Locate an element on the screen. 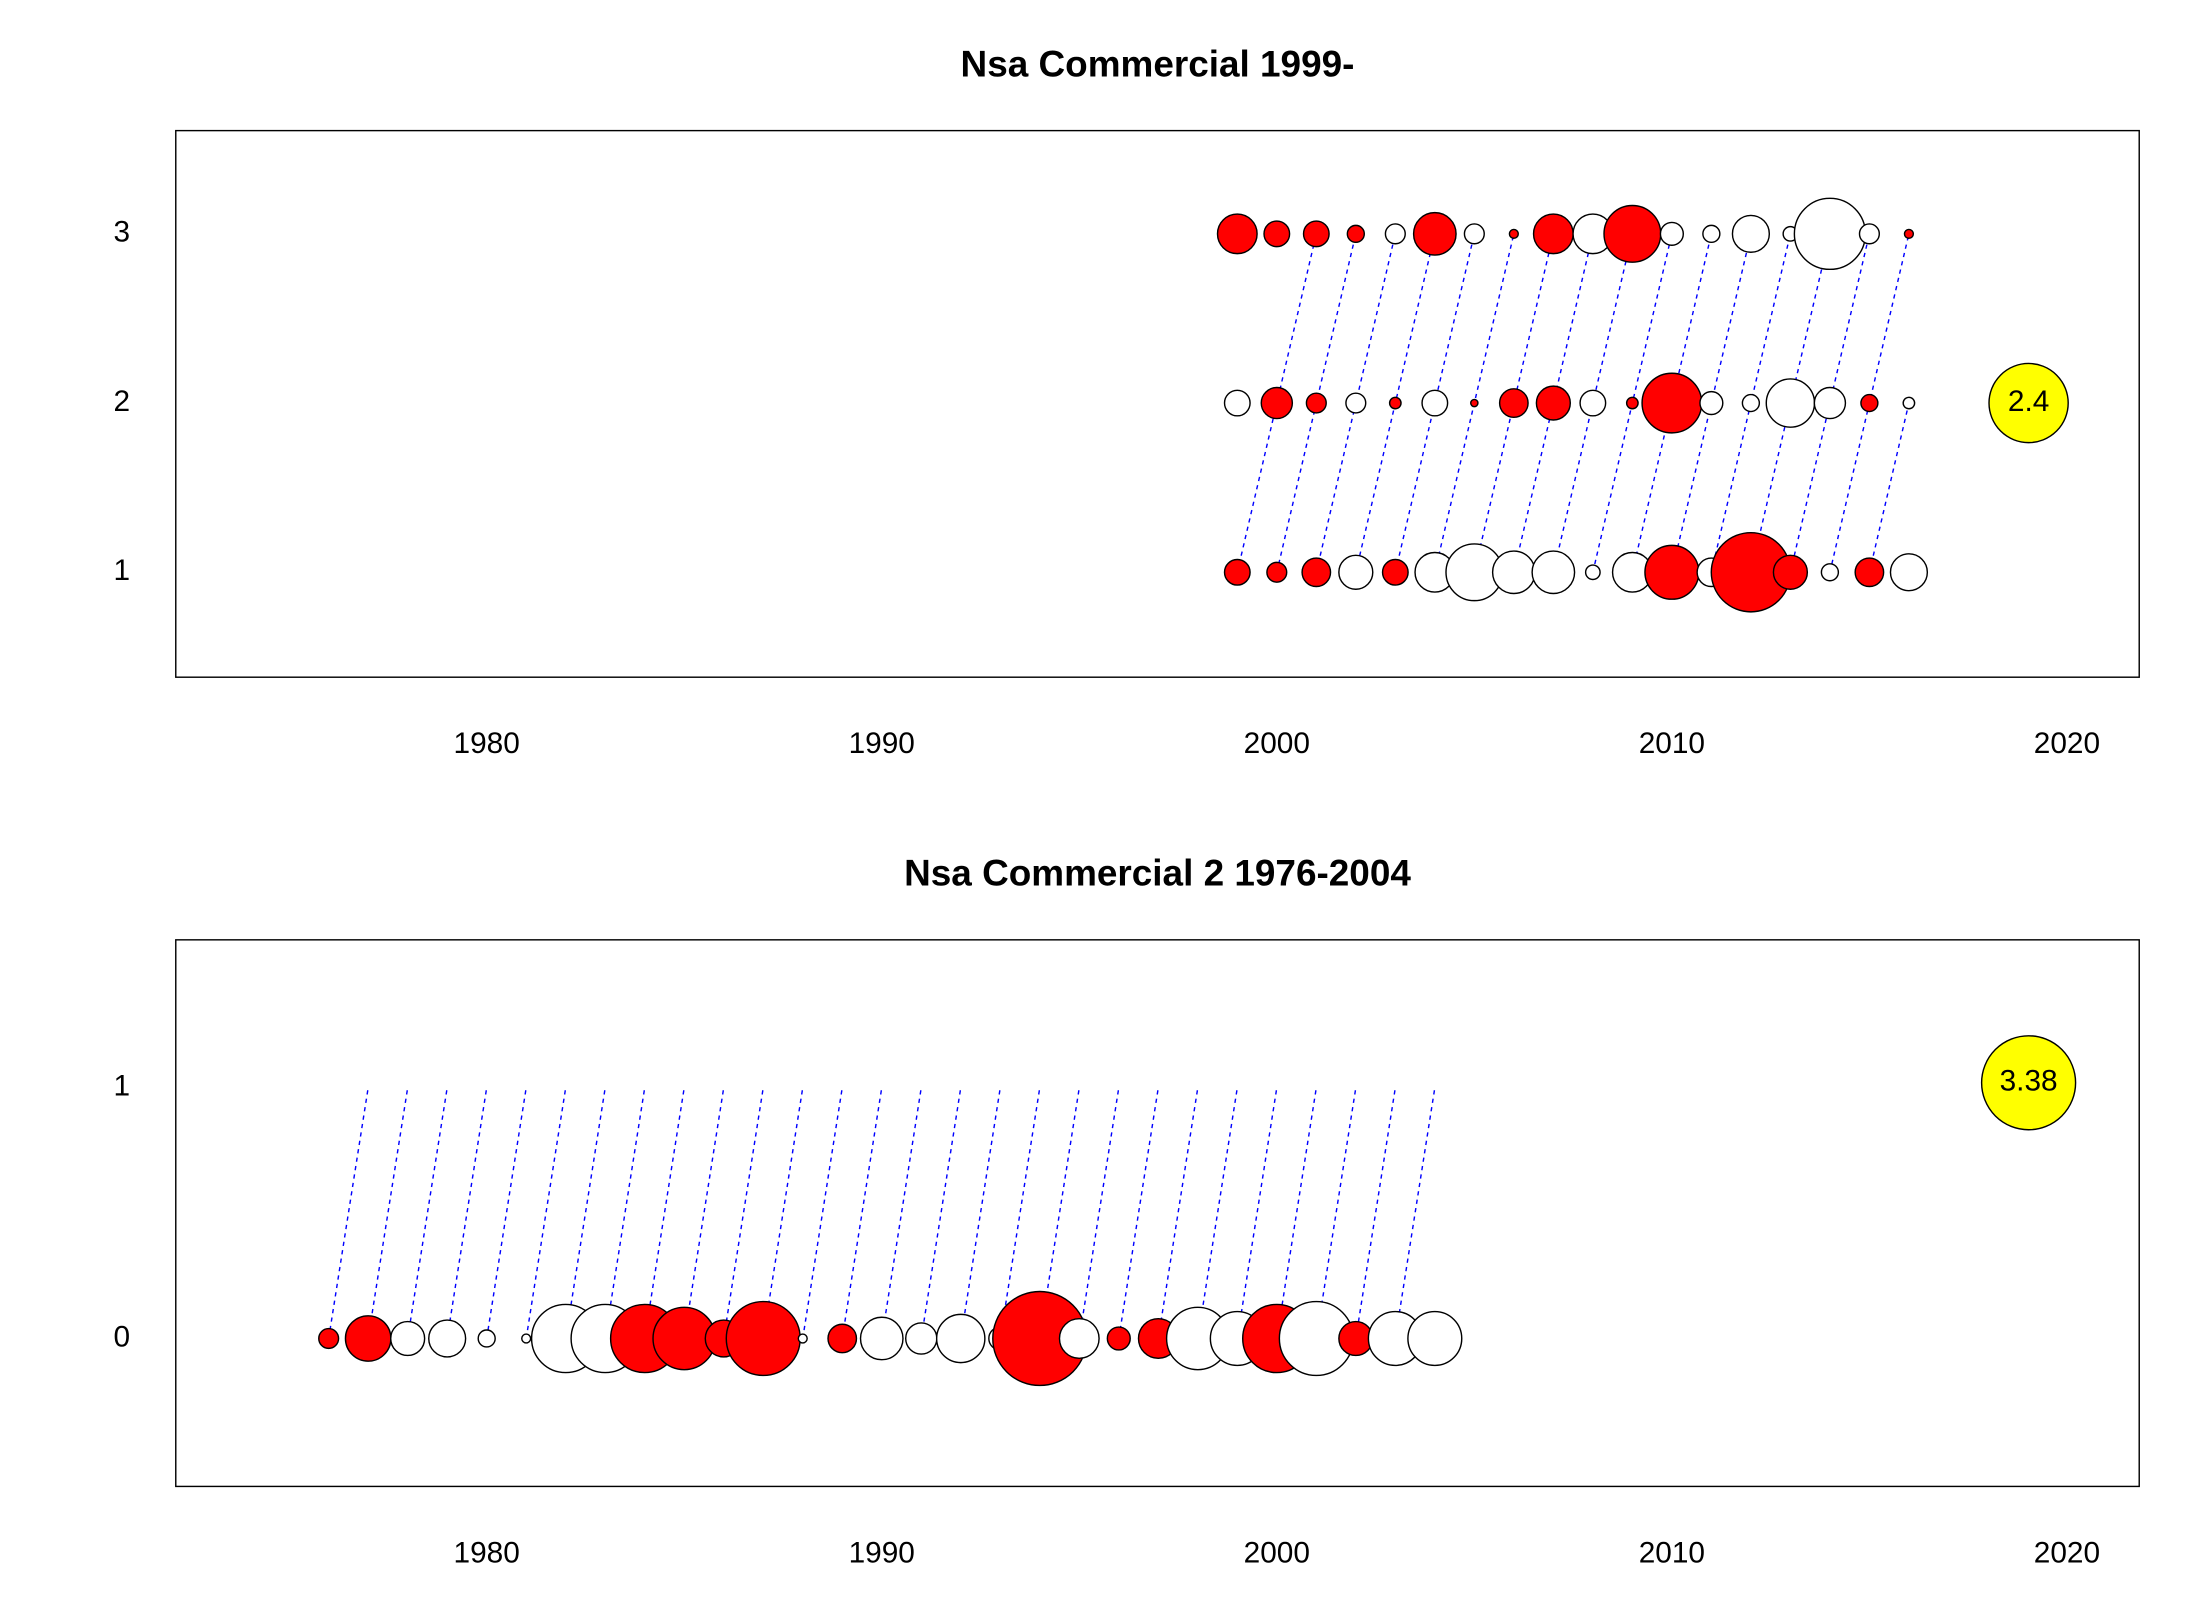 The height and width of the screenshot is (1600, 2200). y-tick-label: 0 is located at coordinates (122, 1336).